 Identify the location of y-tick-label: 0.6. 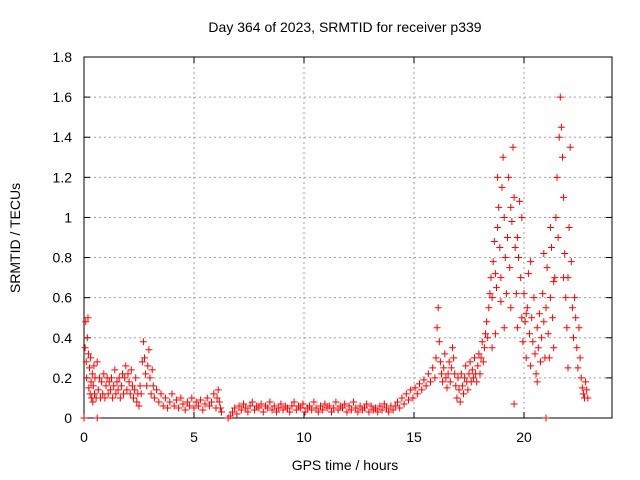
(63, 298).